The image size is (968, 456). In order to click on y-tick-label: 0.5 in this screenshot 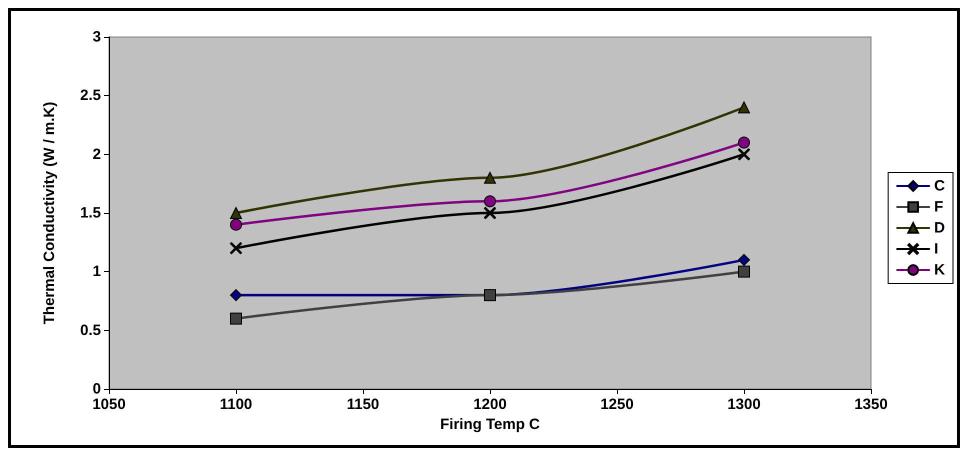, I will do `click(90, 330)`.